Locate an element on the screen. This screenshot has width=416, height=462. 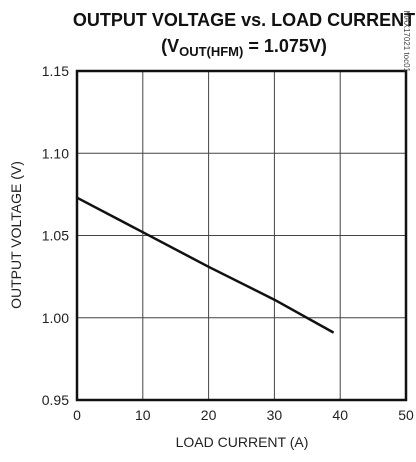
x-tick-labels: 0 10 20 30 40 50 is located at coordinates (243, 415).